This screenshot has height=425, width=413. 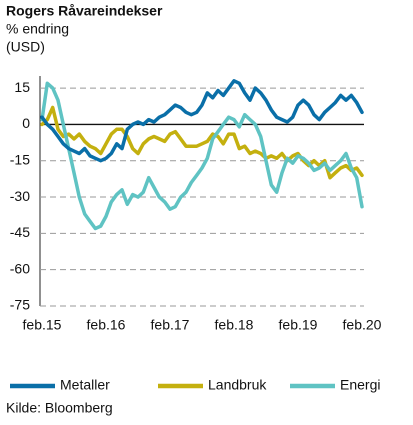 What do you see at coordinates (20, 305) in the screenshot?
I see `y-tick-label: -75` at bounding box center [20, 305].